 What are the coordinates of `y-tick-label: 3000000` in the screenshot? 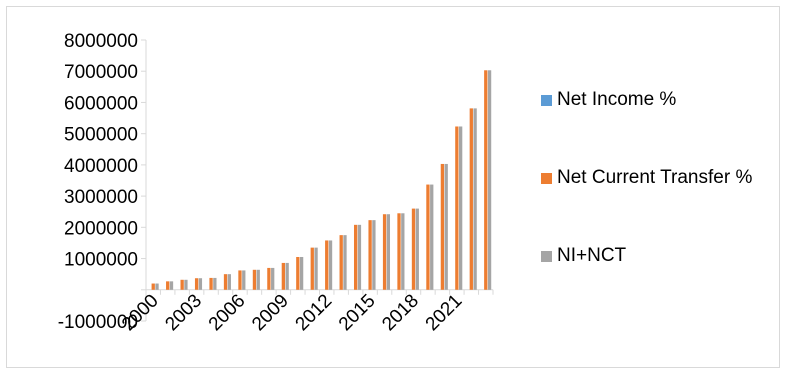 It's located at (101, 197).